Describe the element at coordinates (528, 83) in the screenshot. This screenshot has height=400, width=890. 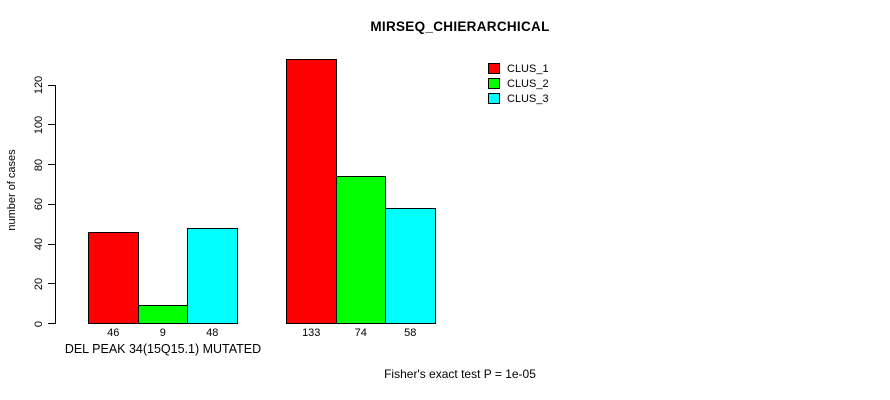
I see `legend-label: CLUS_2` at that location.